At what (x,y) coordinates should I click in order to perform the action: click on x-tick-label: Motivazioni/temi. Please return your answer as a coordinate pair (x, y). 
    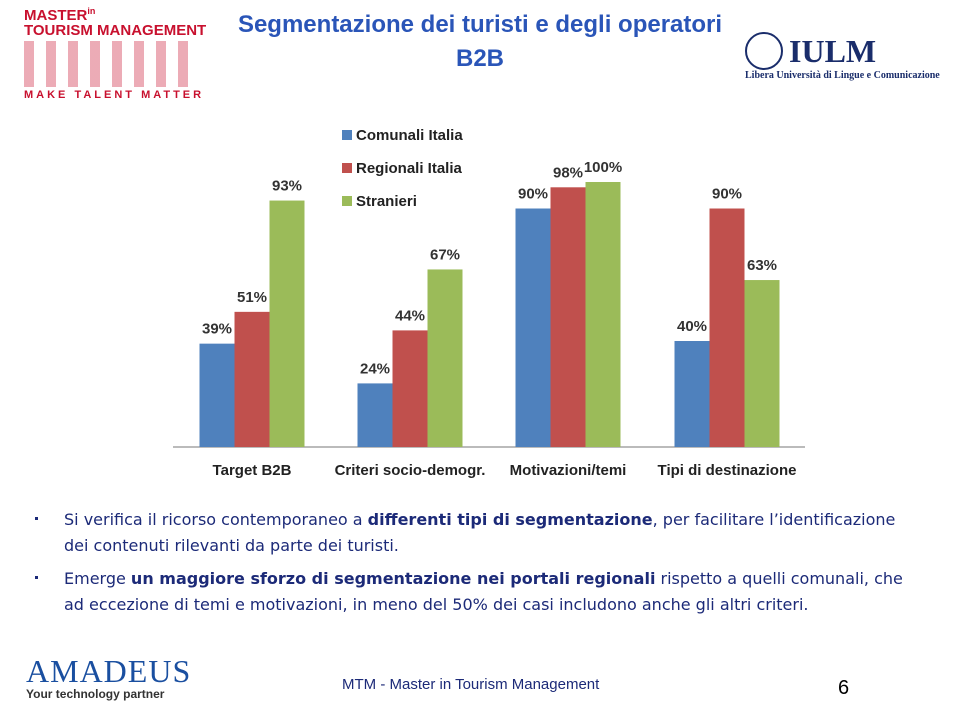
    Looking at the image, I should click on (568, 470).